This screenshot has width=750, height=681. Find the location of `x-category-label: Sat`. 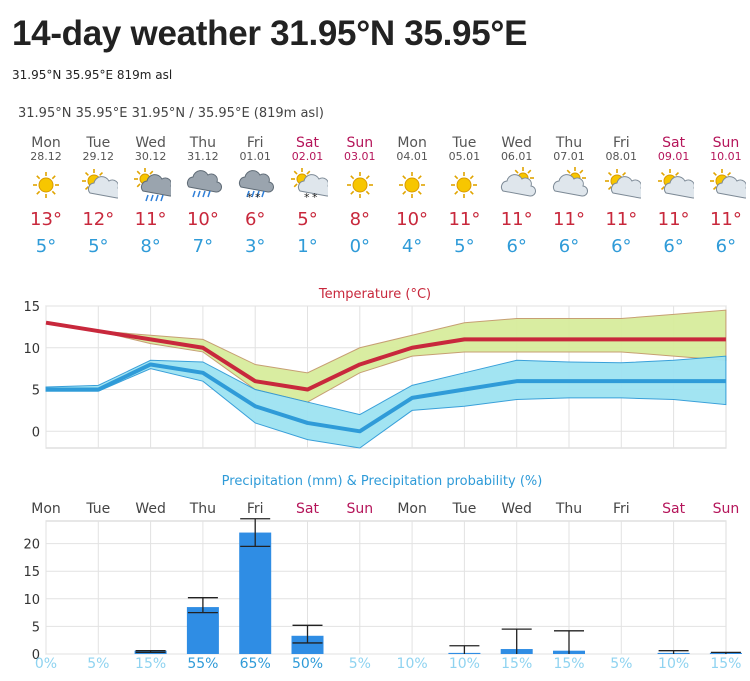

x-category-label: Sat is located at coordinates (307, 509).